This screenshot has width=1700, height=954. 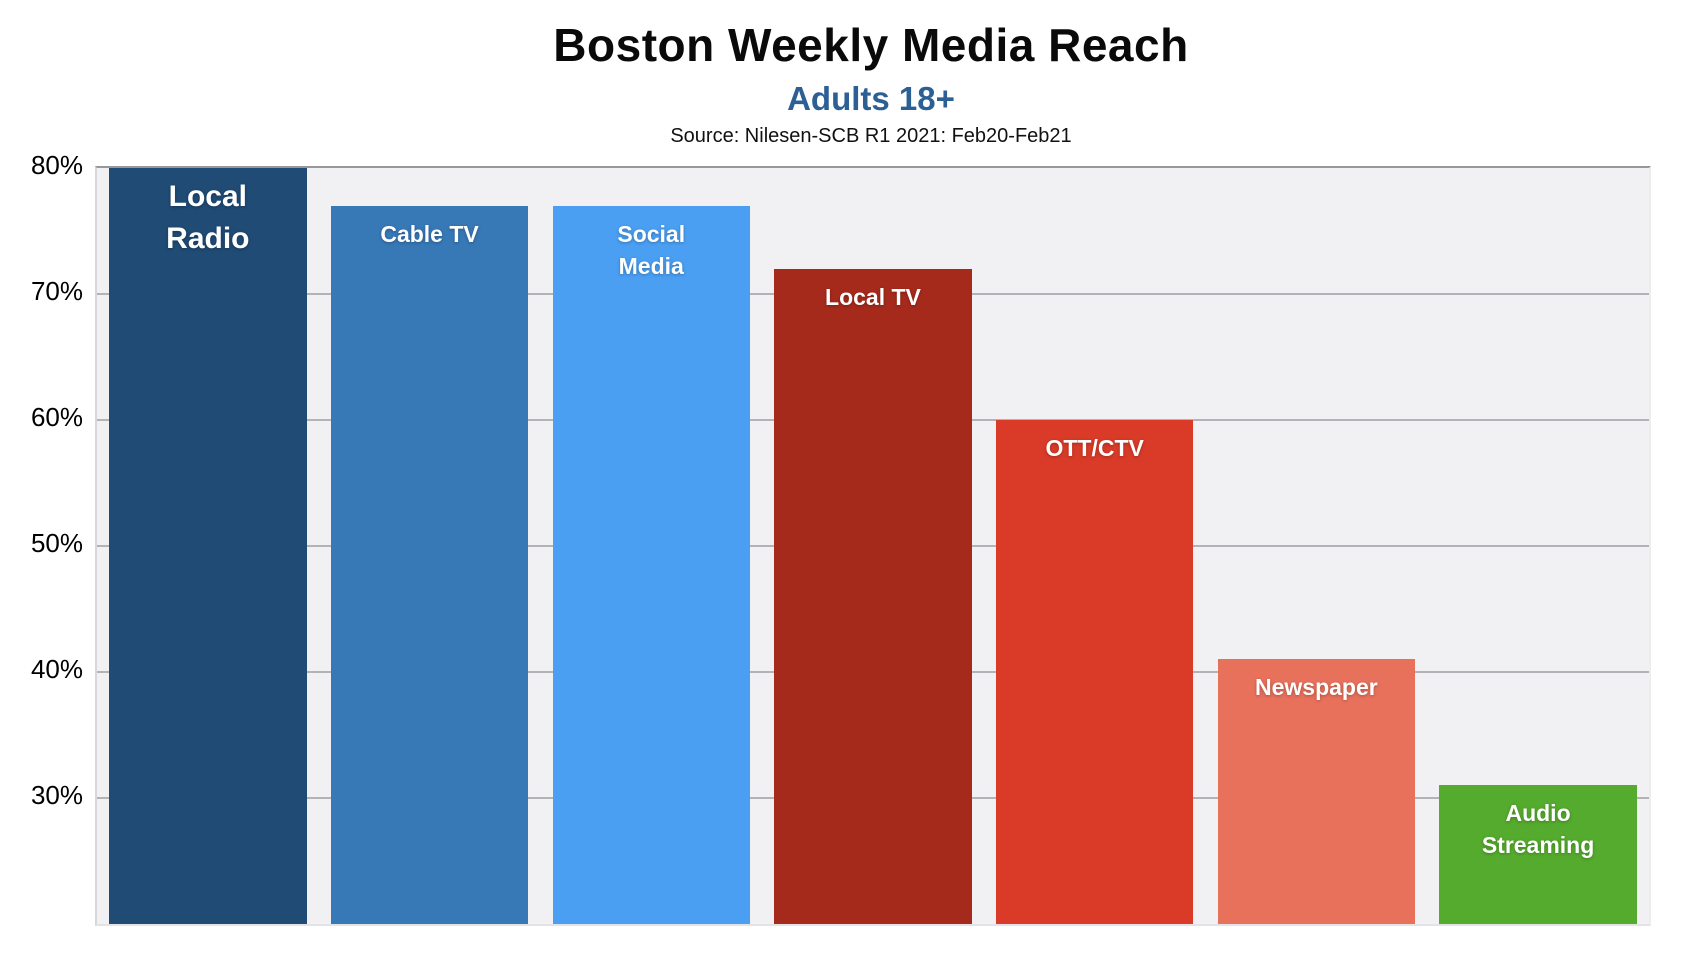 I want to click on bar-audio-streaming: Audio Streaming, so click(x=1538, y=854).